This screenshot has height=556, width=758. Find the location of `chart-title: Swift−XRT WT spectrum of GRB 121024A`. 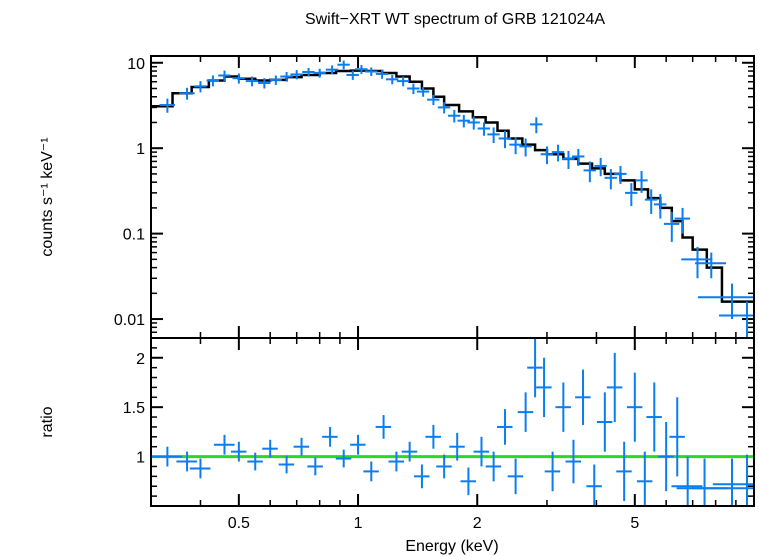

chart-title: Swift−XRT WT spectrum of GRB 121024A is located at coordinates (455, 19).